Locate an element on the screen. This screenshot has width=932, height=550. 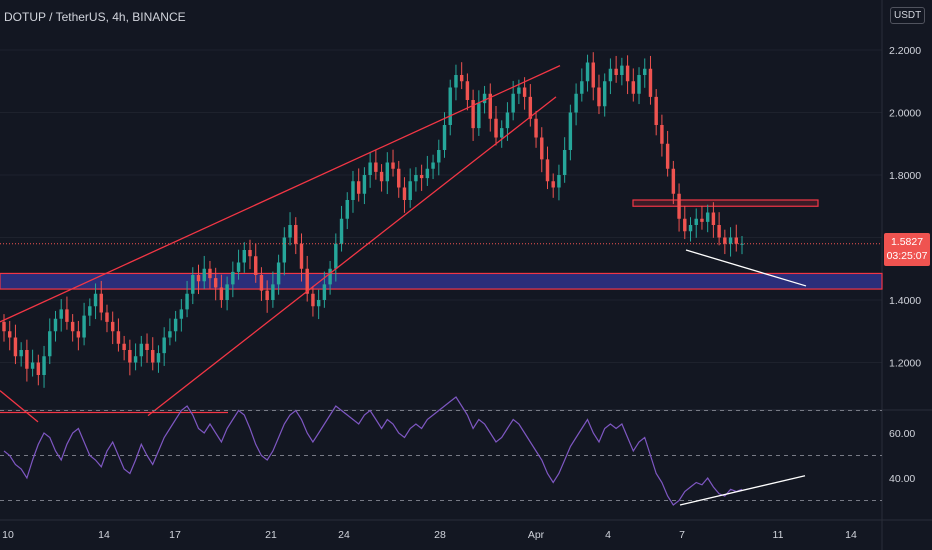
time-tick-label: 24 is located at coordinates (344, 535).